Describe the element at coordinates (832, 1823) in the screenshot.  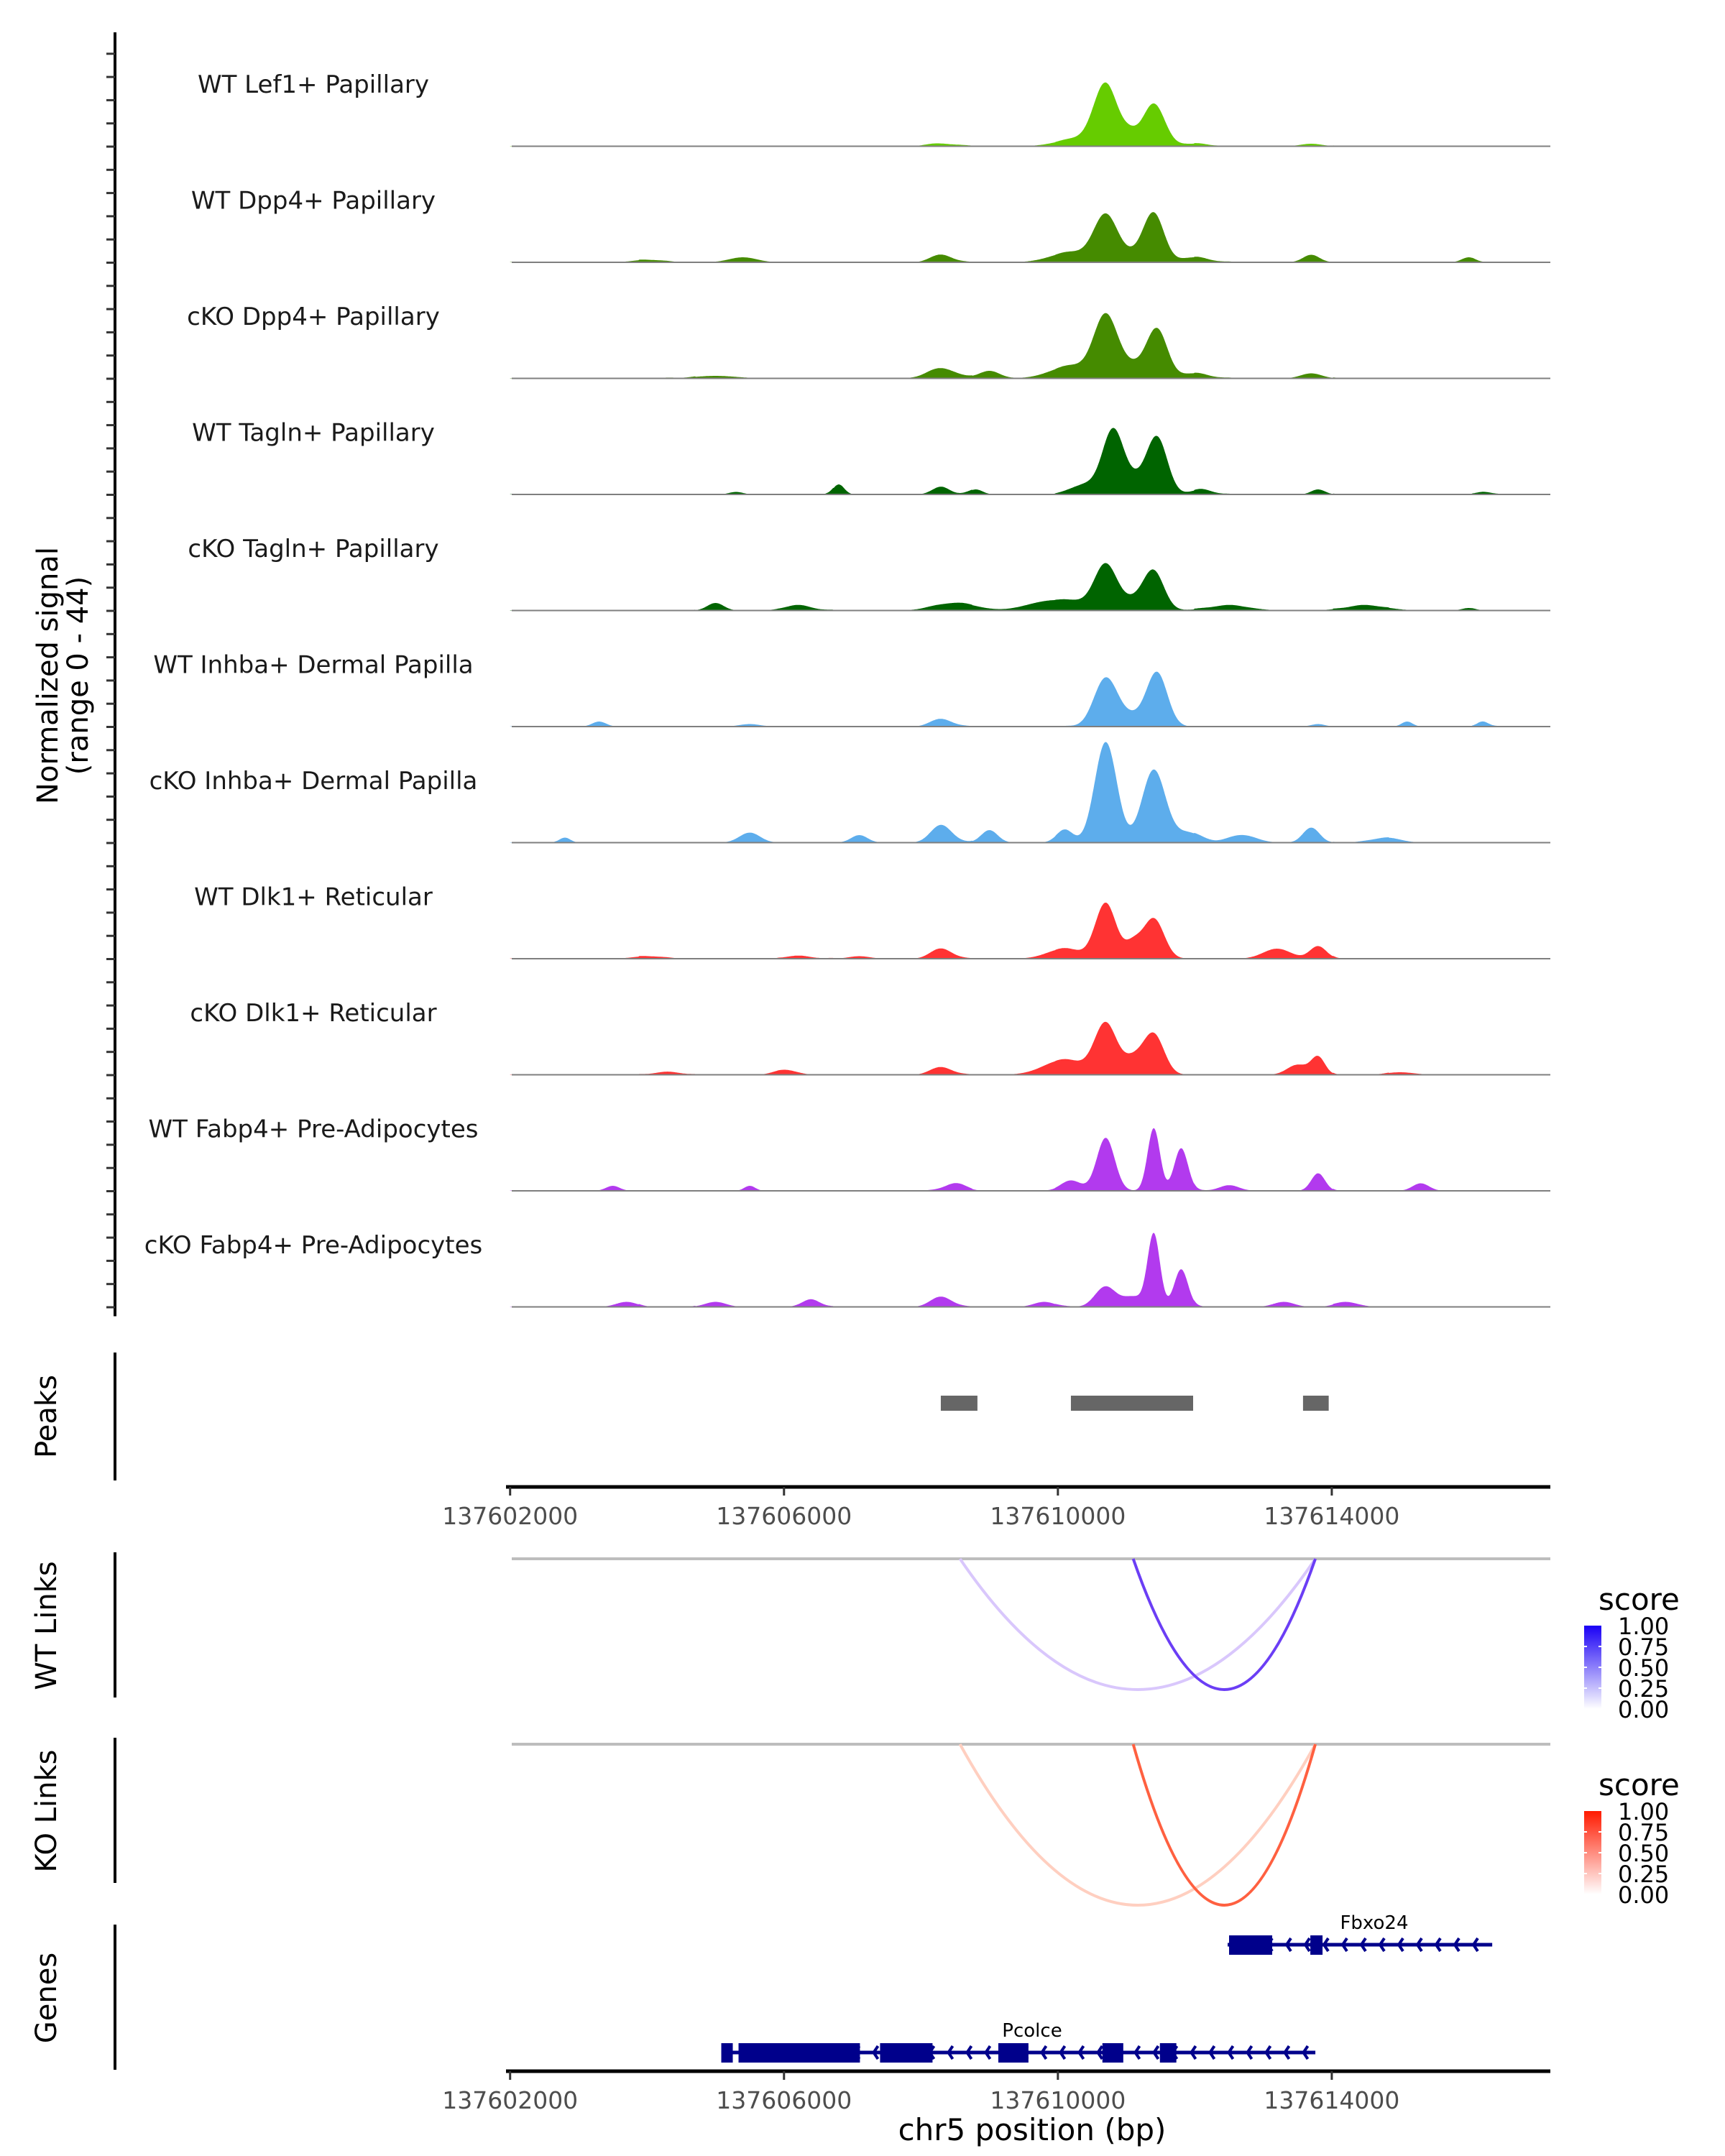
I see `ko-links-track` at that location.